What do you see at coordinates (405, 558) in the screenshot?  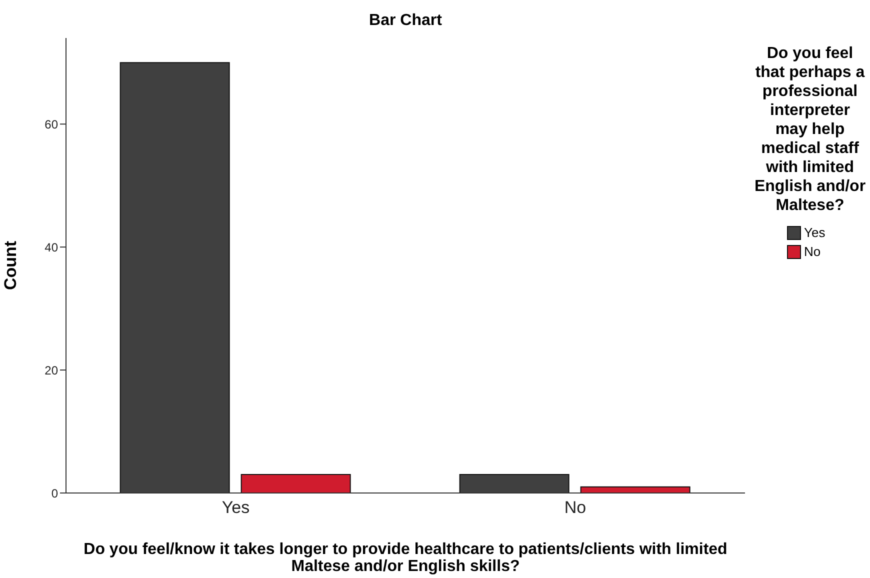 I see `x-axis-title: Do you feel/know it takes longer to provide healthcare to patients/clients with limited Maltese and/or English skills?` at bounding box center [405, 558].